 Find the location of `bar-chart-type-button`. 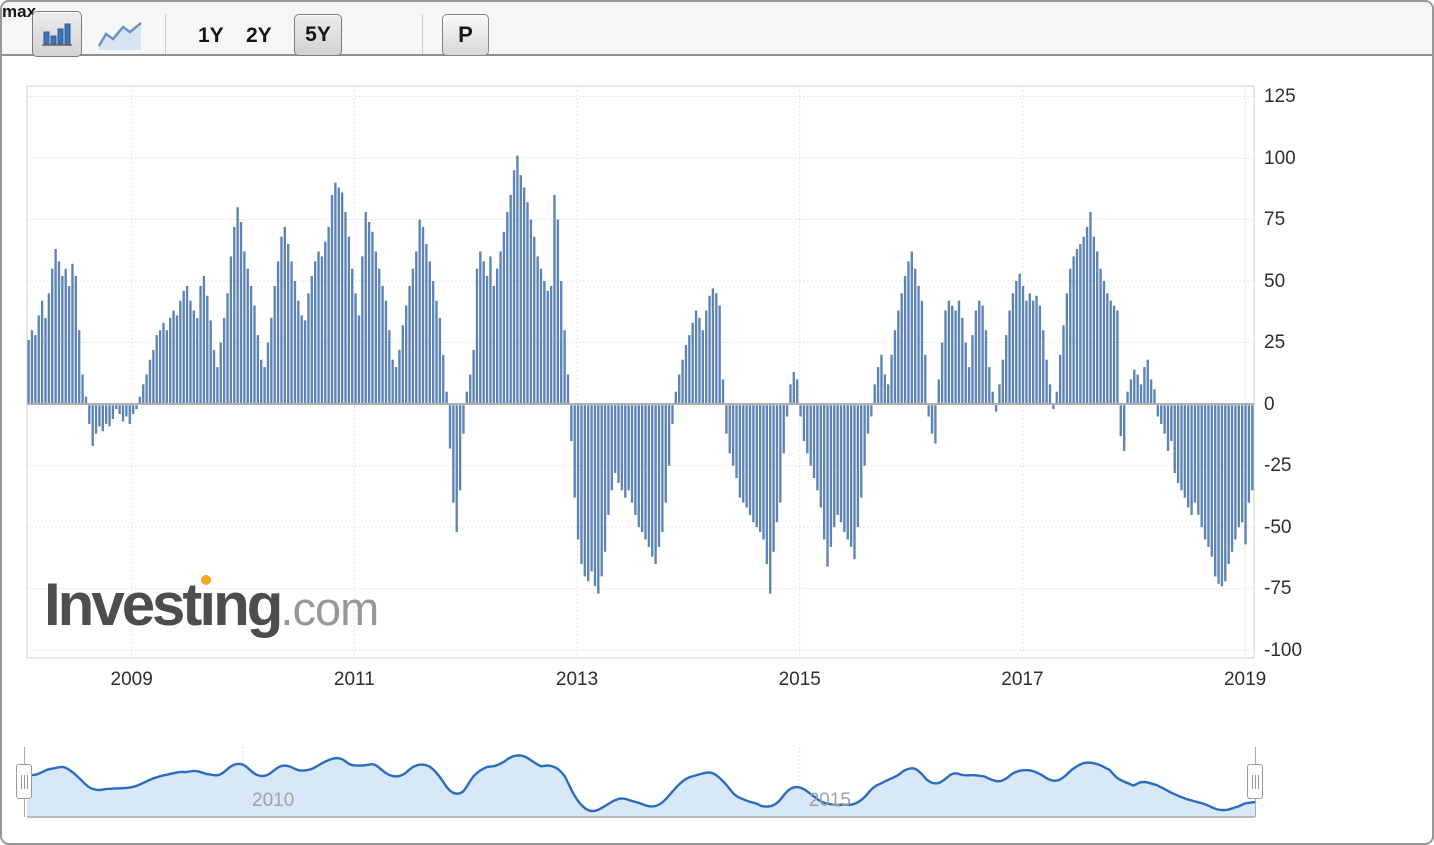

bar-chart-type-button is located at coordinates (57, 34).